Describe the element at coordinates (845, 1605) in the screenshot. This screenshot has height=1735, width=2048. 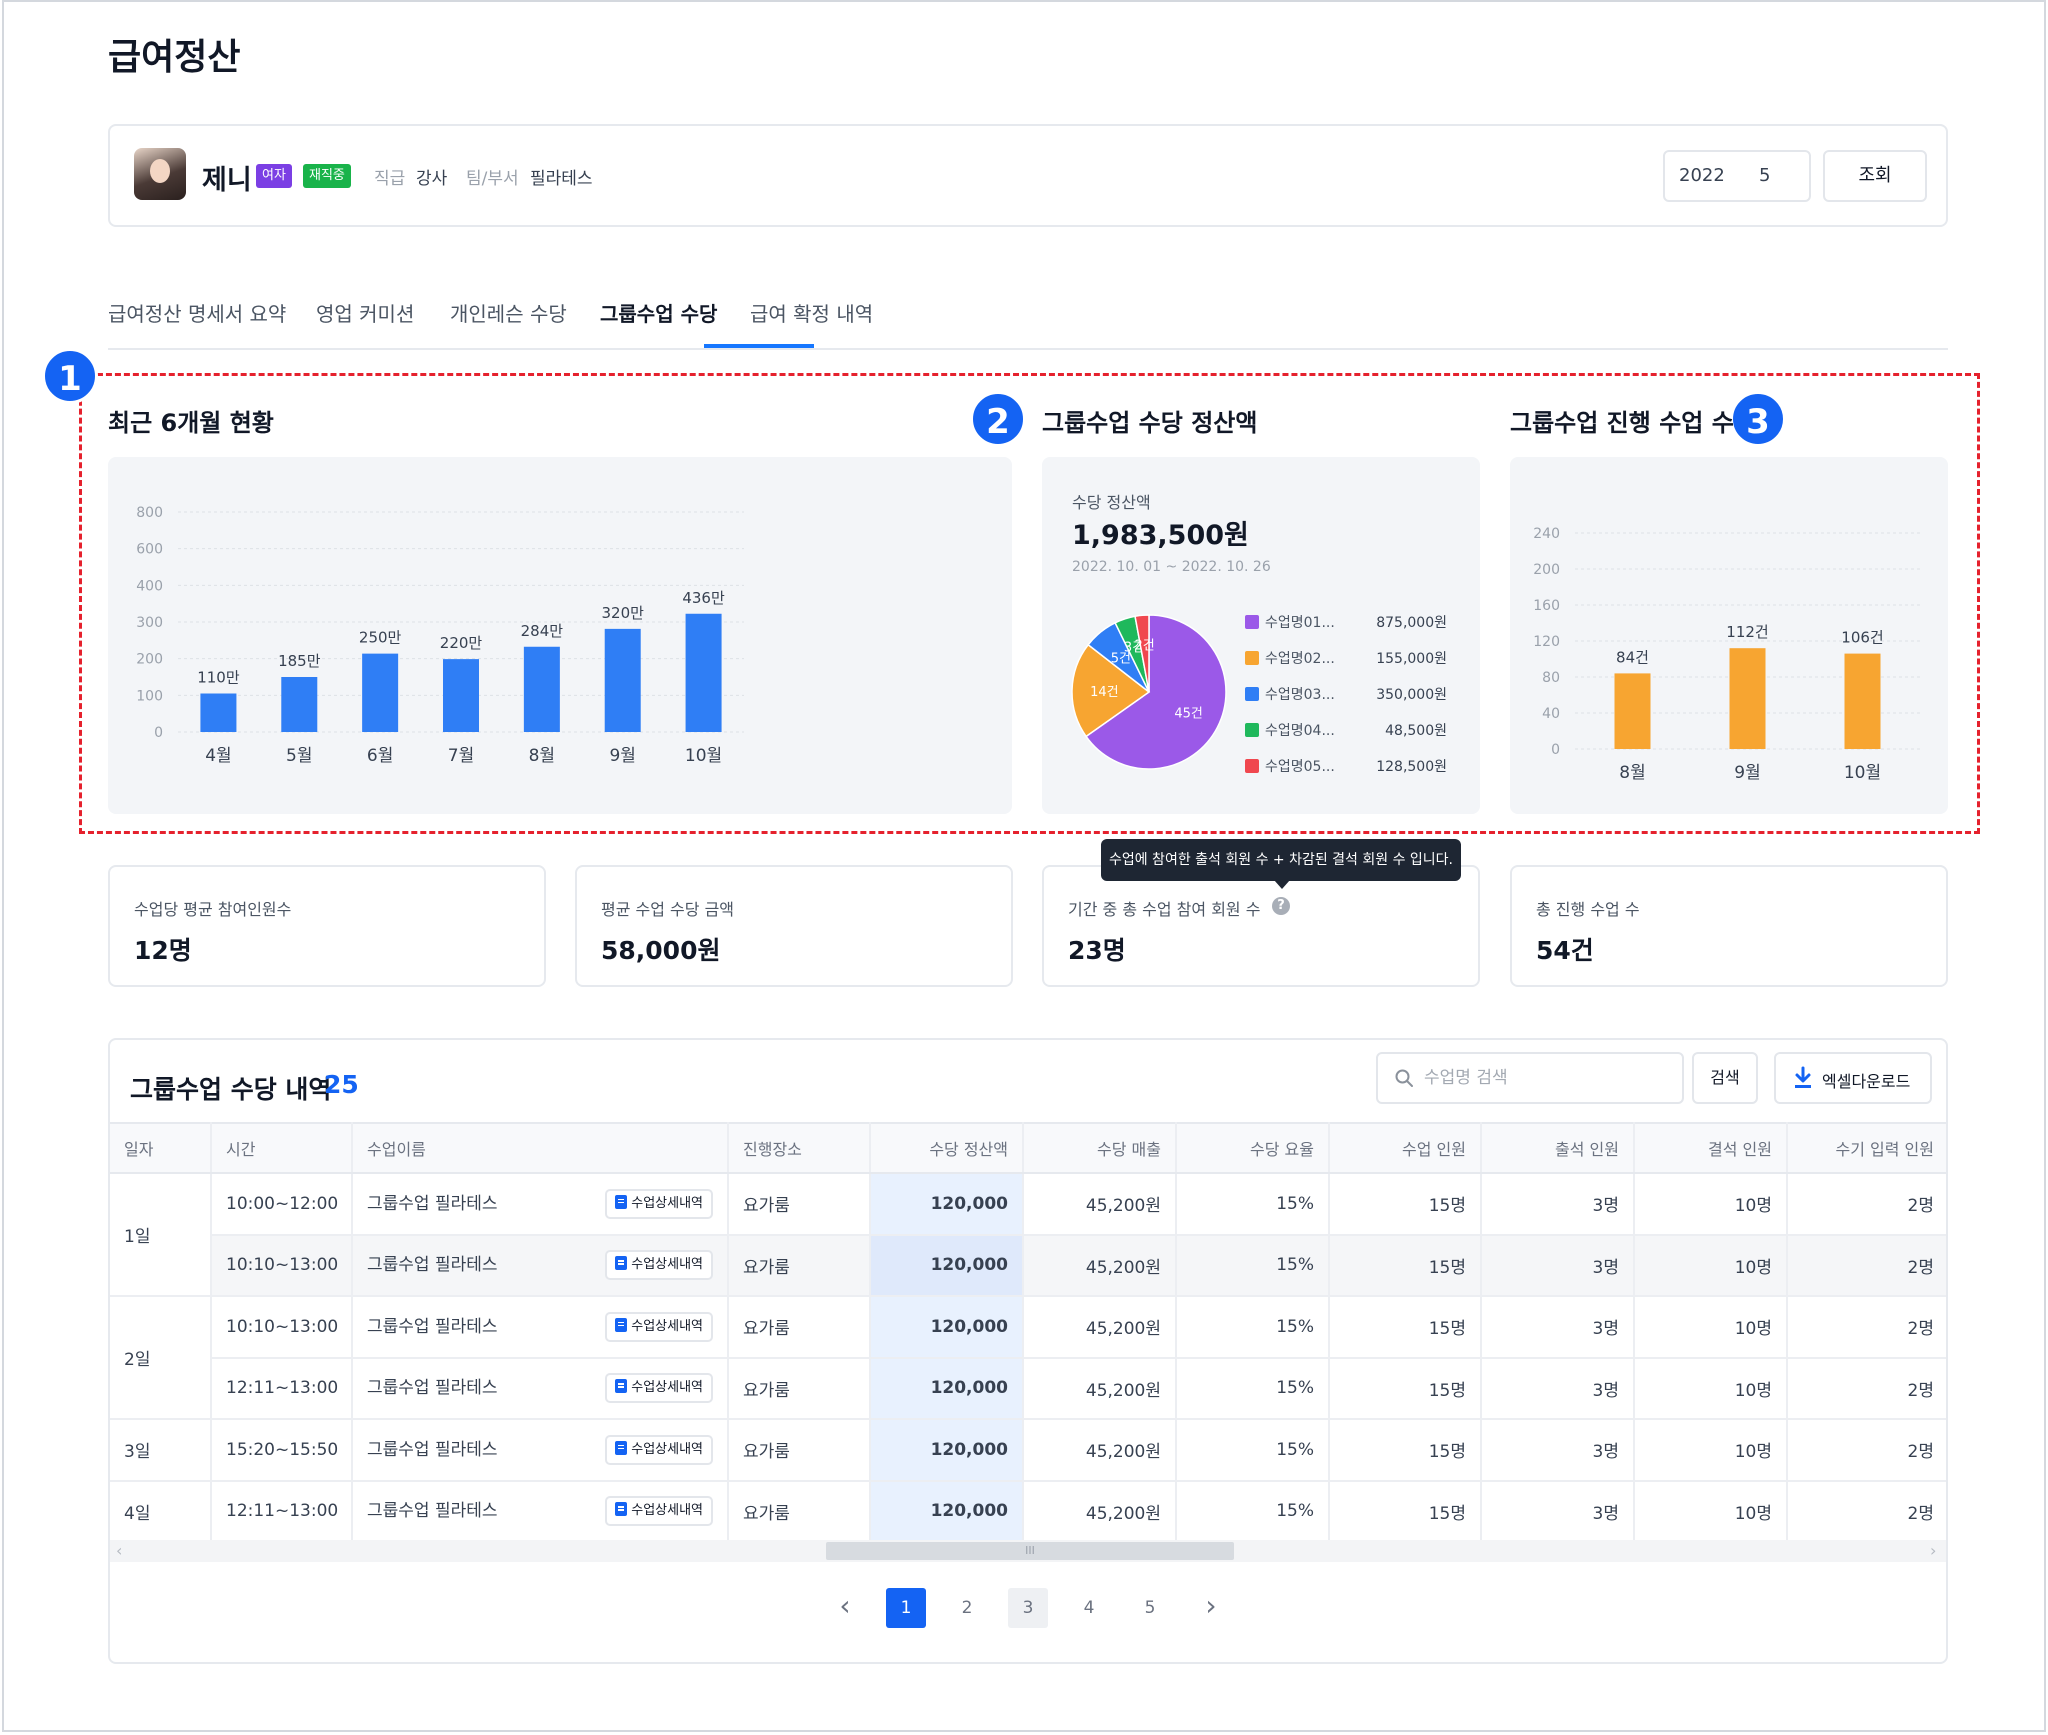
I see `prev-page-icon: ‹` at that location.